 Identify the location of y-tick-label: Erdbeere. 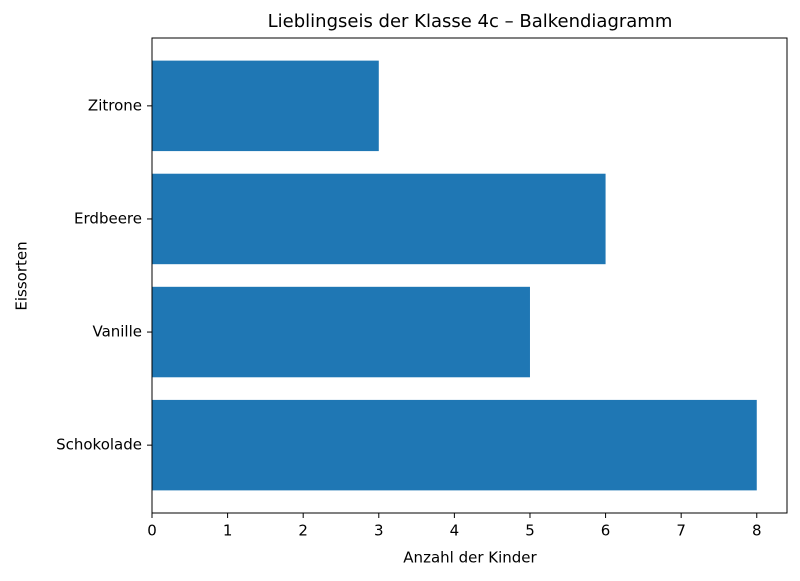
(108, 218).